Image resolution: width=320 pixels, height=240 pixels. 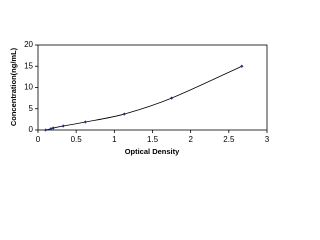 I want to click on x-tick-label: 2.5, so click(x=229, y=139).